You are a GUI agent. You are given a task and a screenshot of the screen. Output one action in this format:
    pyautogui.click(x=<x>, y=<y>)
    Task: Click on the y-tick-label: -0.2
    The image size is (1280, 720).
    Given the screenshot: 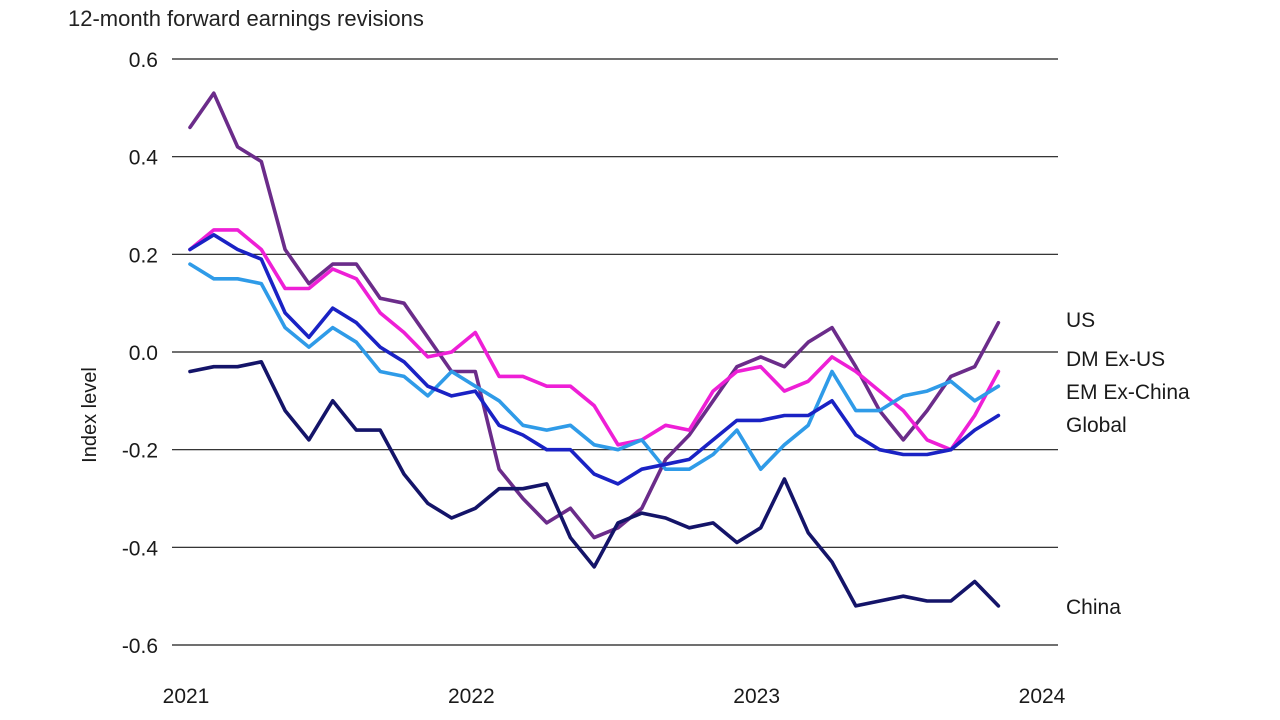 What is the action you would take?
    pyautogui.click(x=140, y=451)
    